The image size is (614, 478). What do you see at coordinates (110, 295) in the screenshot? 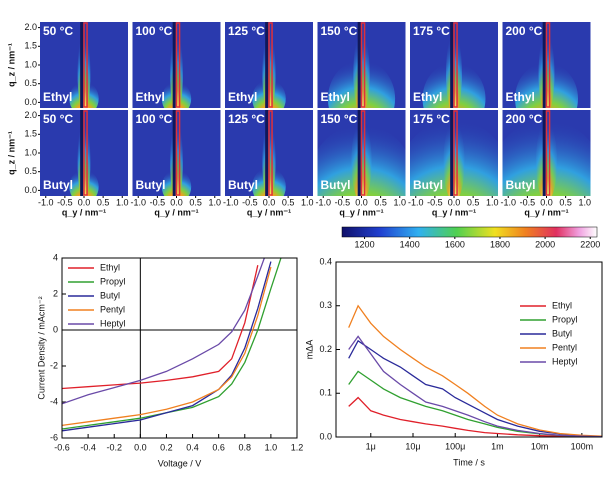
I see `legend-label: Butyl` at bounding box center [110, 295].